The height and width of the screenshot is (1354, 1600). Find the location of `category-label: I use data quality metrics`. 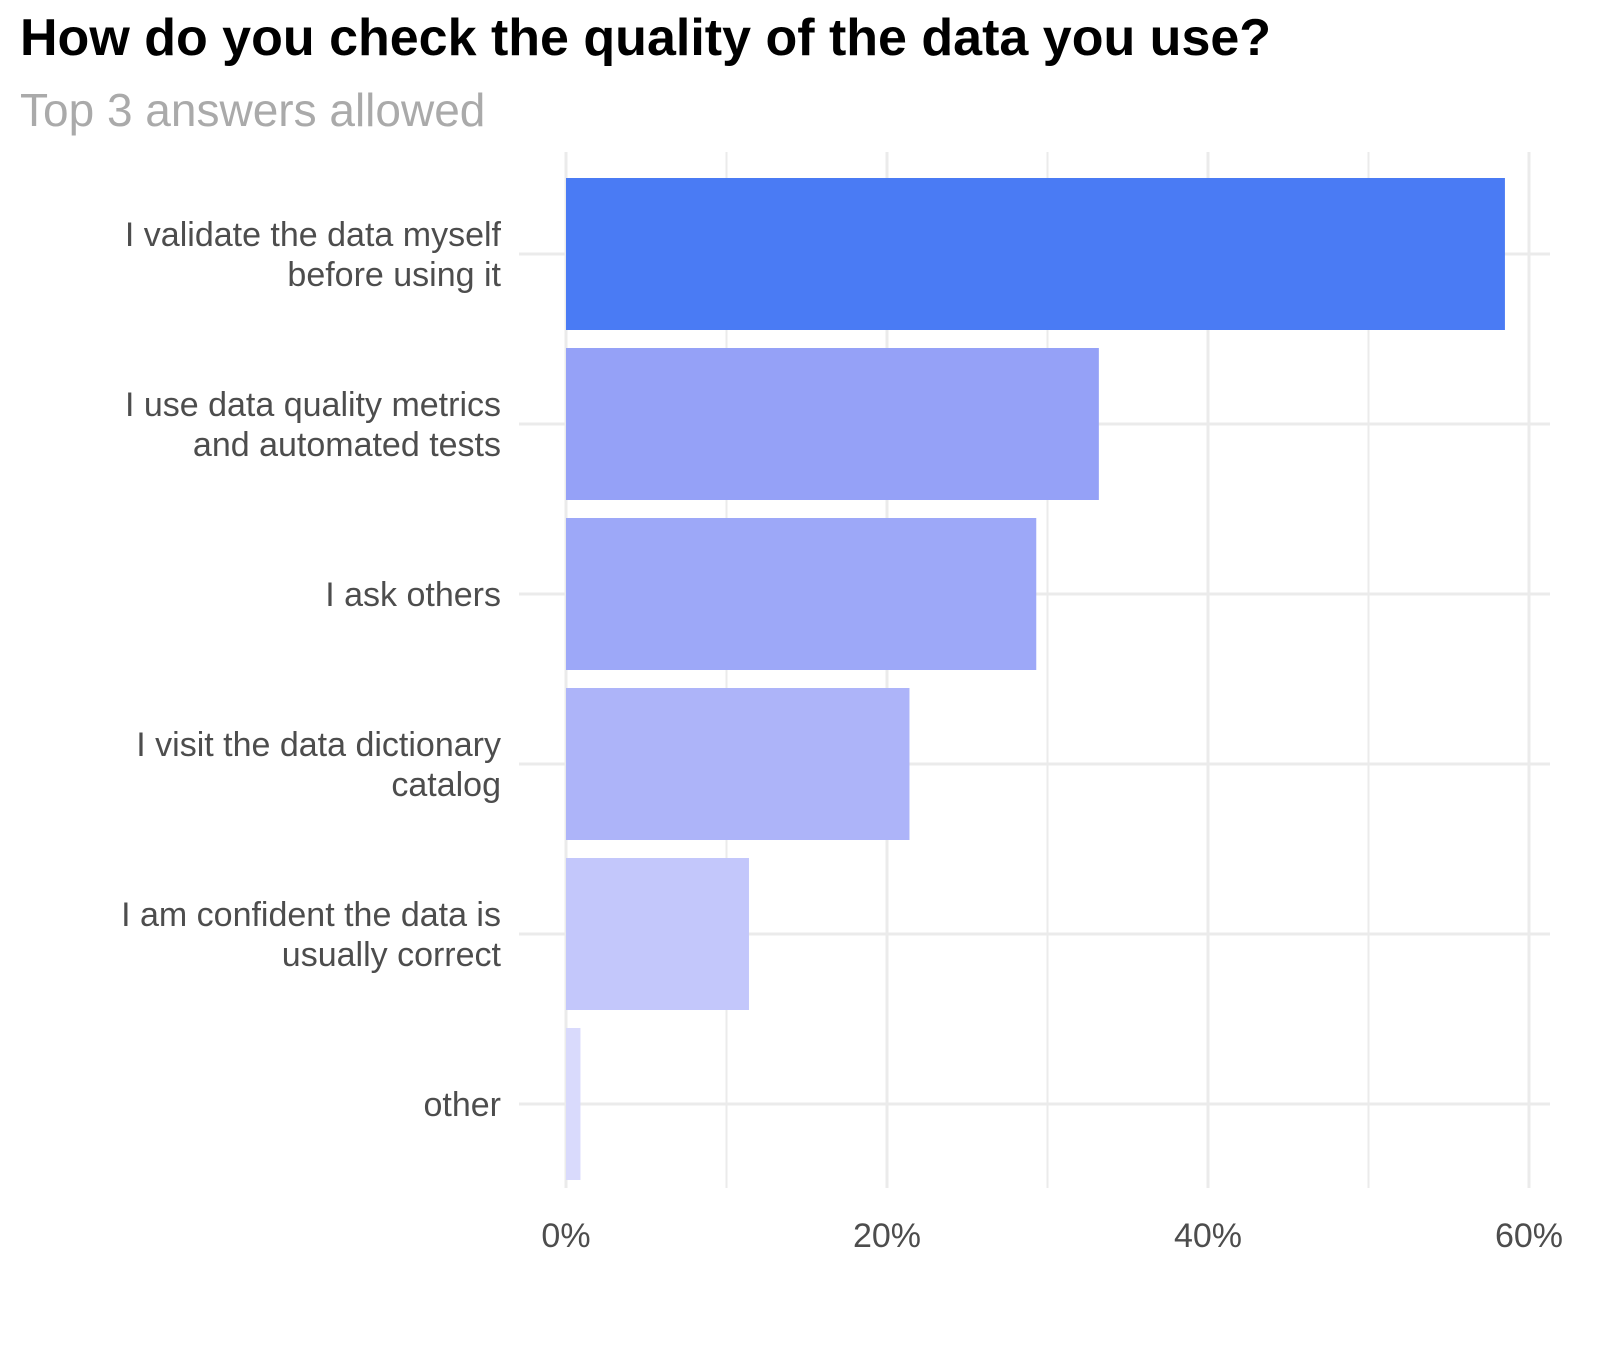

category-label: I use data quality metrics is located at coordinates (313, 405).